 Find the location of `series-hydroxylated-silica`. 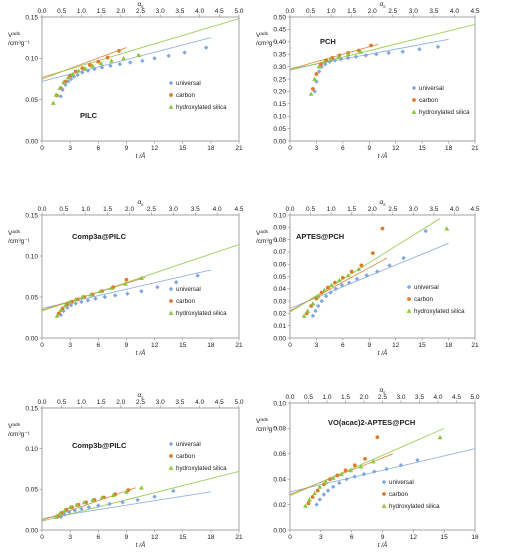

series-hydroxylated-silica is located at coordinates (373, 471).